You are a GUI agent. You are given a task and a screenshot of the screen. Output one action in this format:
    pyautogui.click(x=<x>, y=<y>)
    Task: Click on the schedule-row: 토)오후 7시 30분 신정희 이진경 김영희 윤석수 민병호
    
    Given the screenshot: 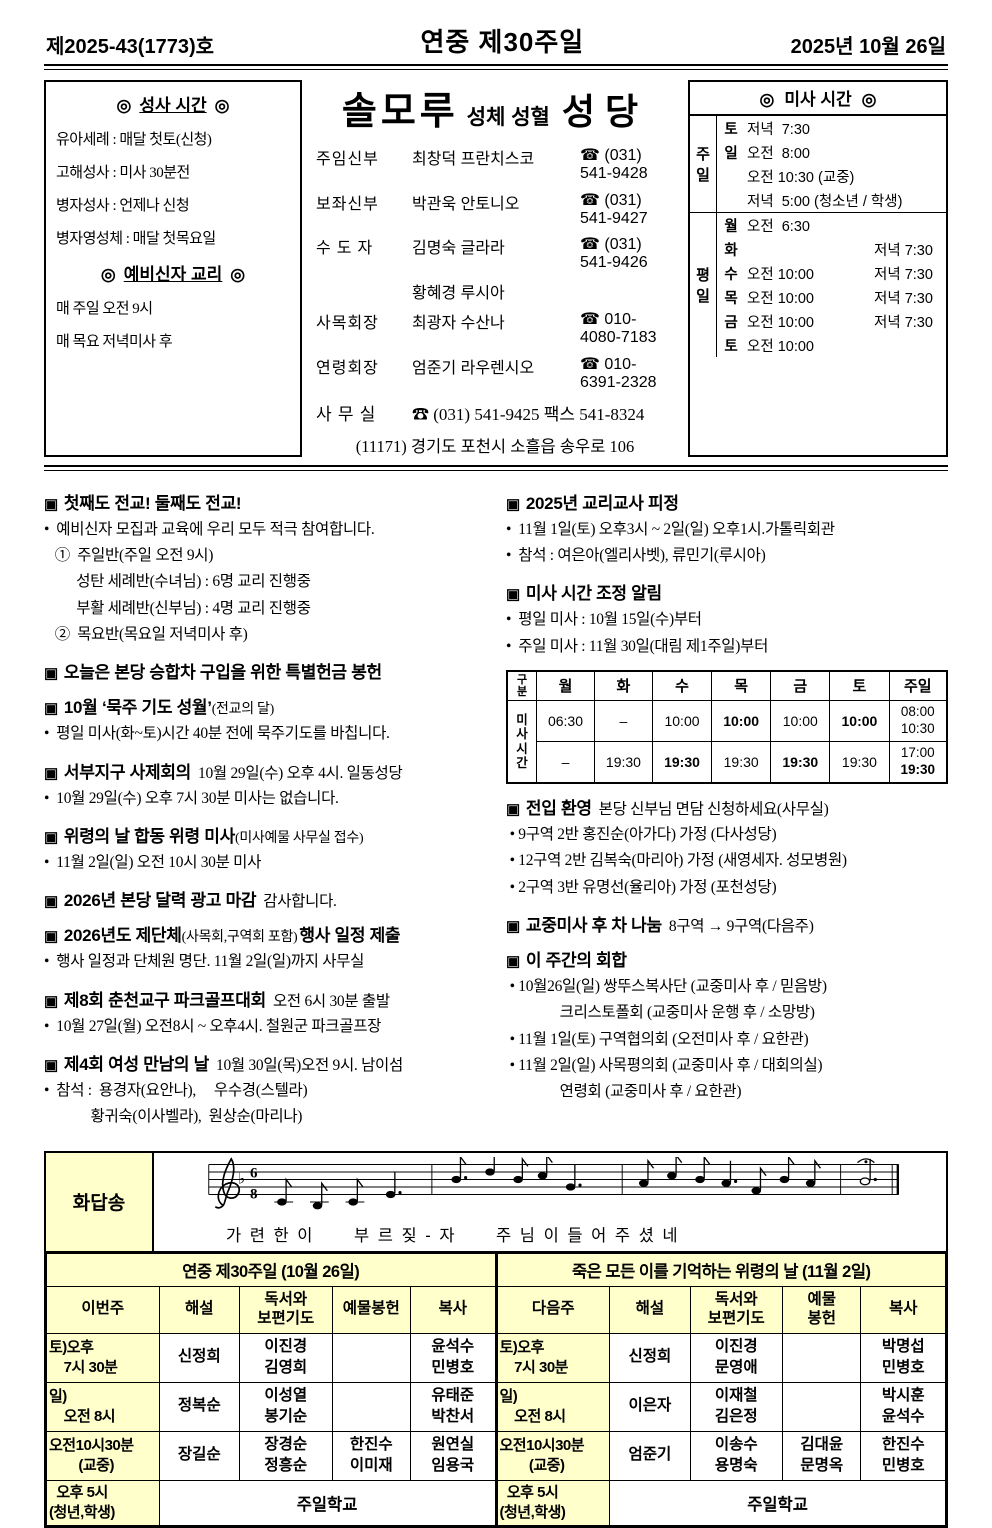 What is the action you would take?
    pyautogui.click(x=271, y=1357)
    